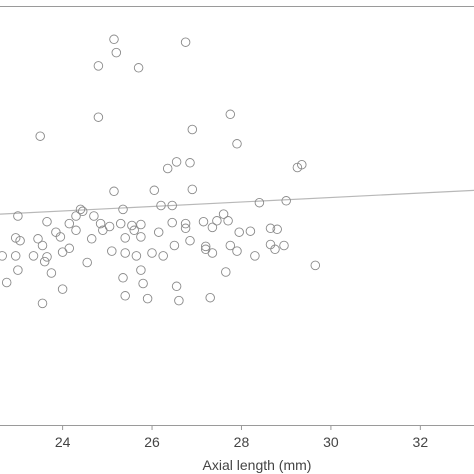 Image resolution: width=474 pixels, height=474 pixels. What do you see at coordinates (63, 442) in the screenshot?
I see `x-tick-label: 24` at bounding box center [63, 442].